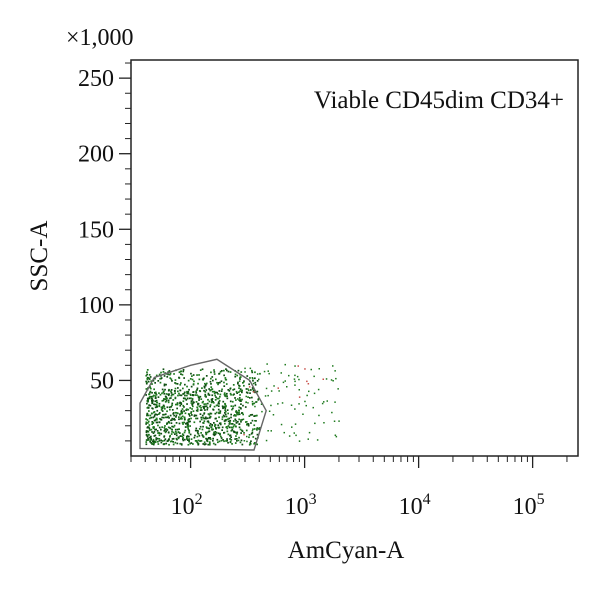  What do you see at coordinates (203, 404) in the screenshot?
I see `gate-polygon` at bounding box center [203, 404].